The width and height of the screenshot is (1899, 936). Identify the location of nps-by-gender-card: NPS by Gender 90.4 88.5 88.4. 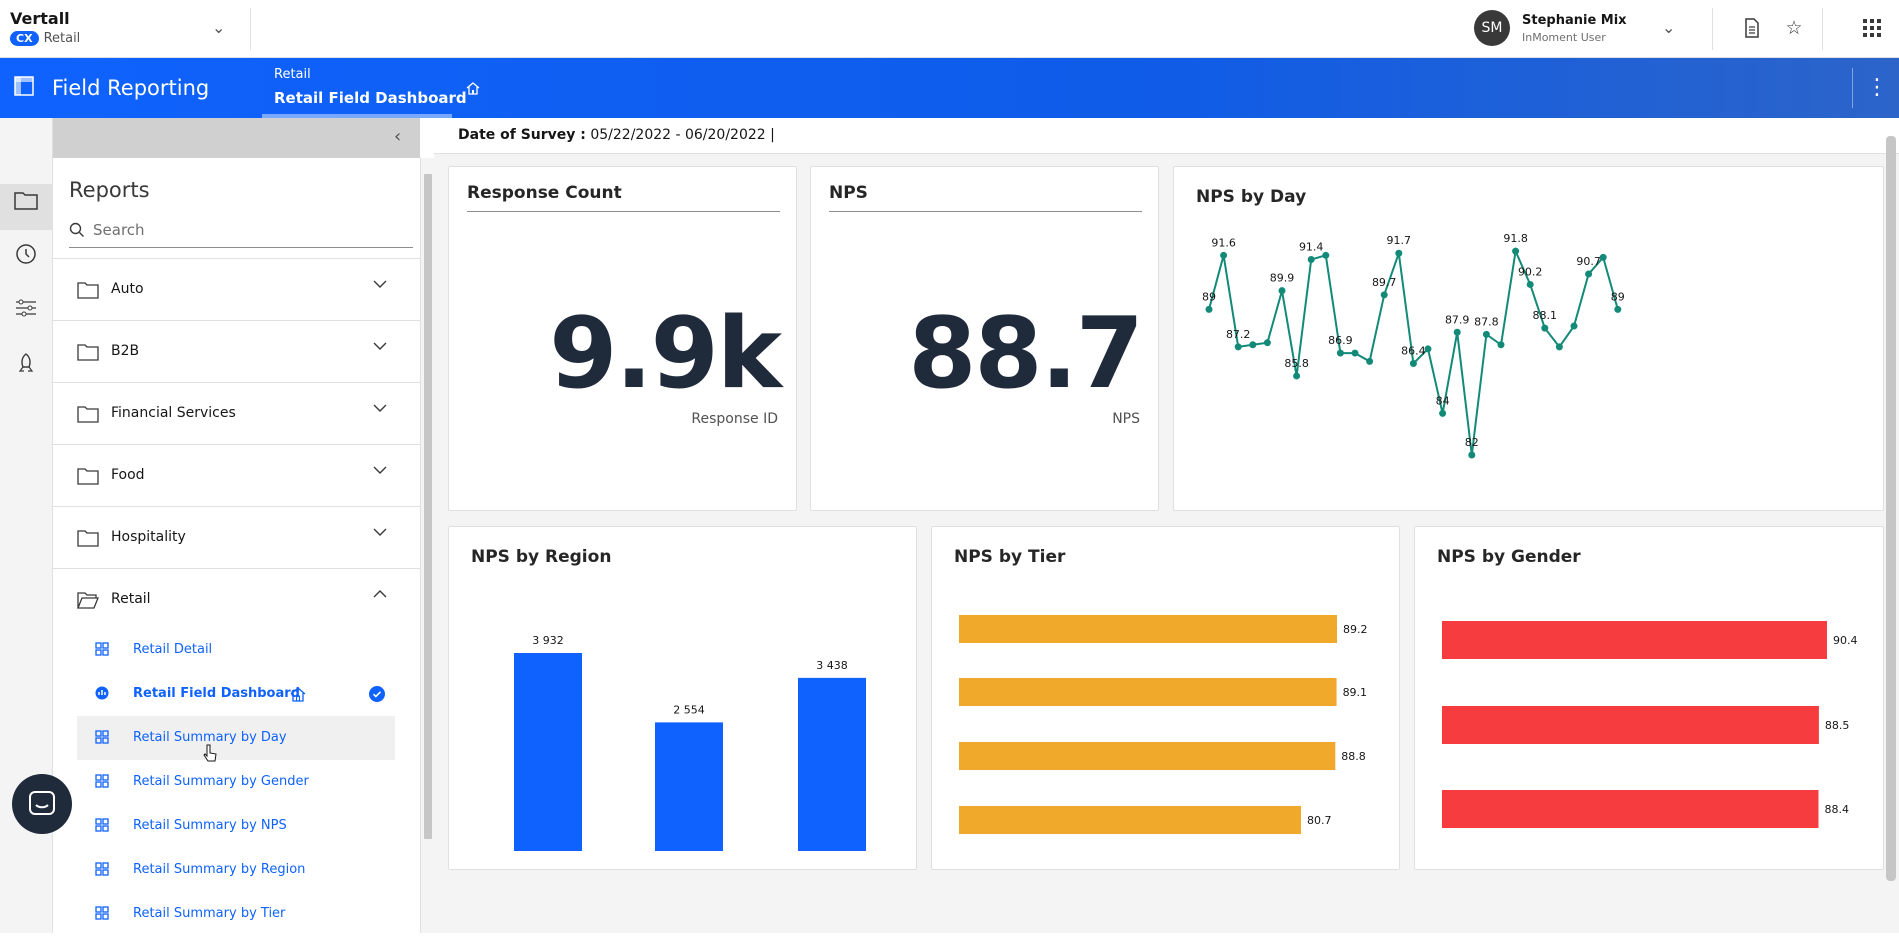
(1649, 698).